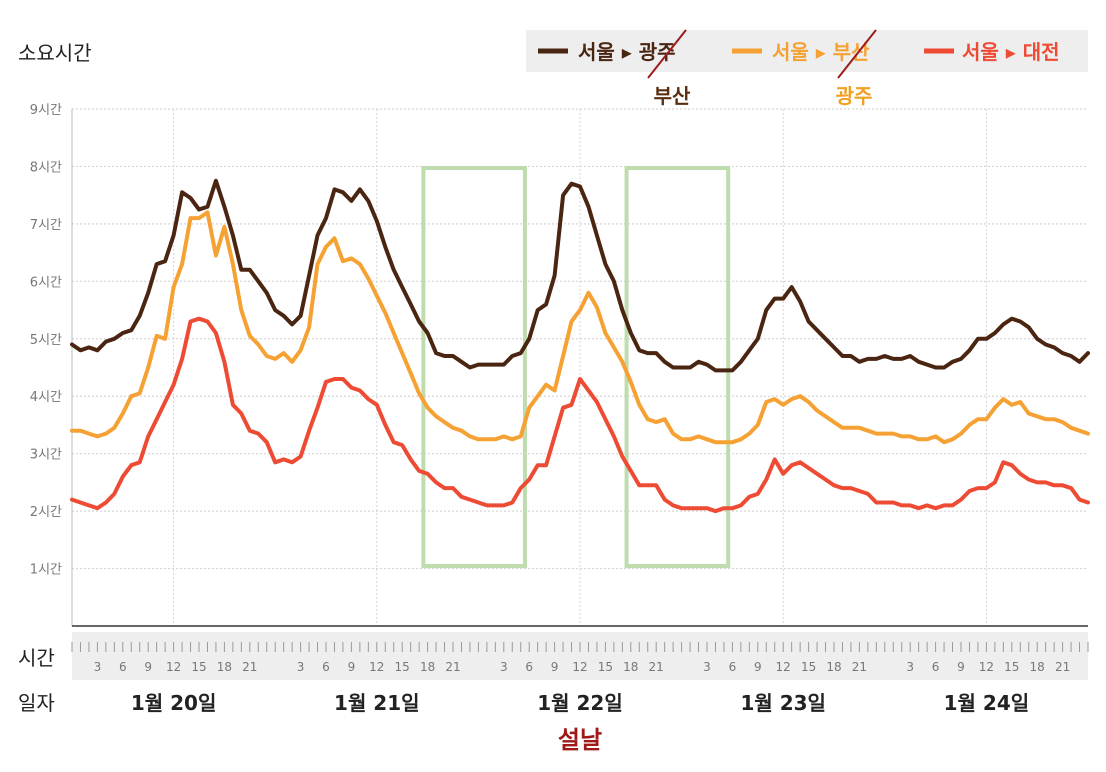 The height and width of the screenshot is (772, 1106). I want to click on y-axis-ticks: 1시간 2시간 3시간 4시간 5시간 6시간 7시간 8시간 9시간, so click(46, 340).